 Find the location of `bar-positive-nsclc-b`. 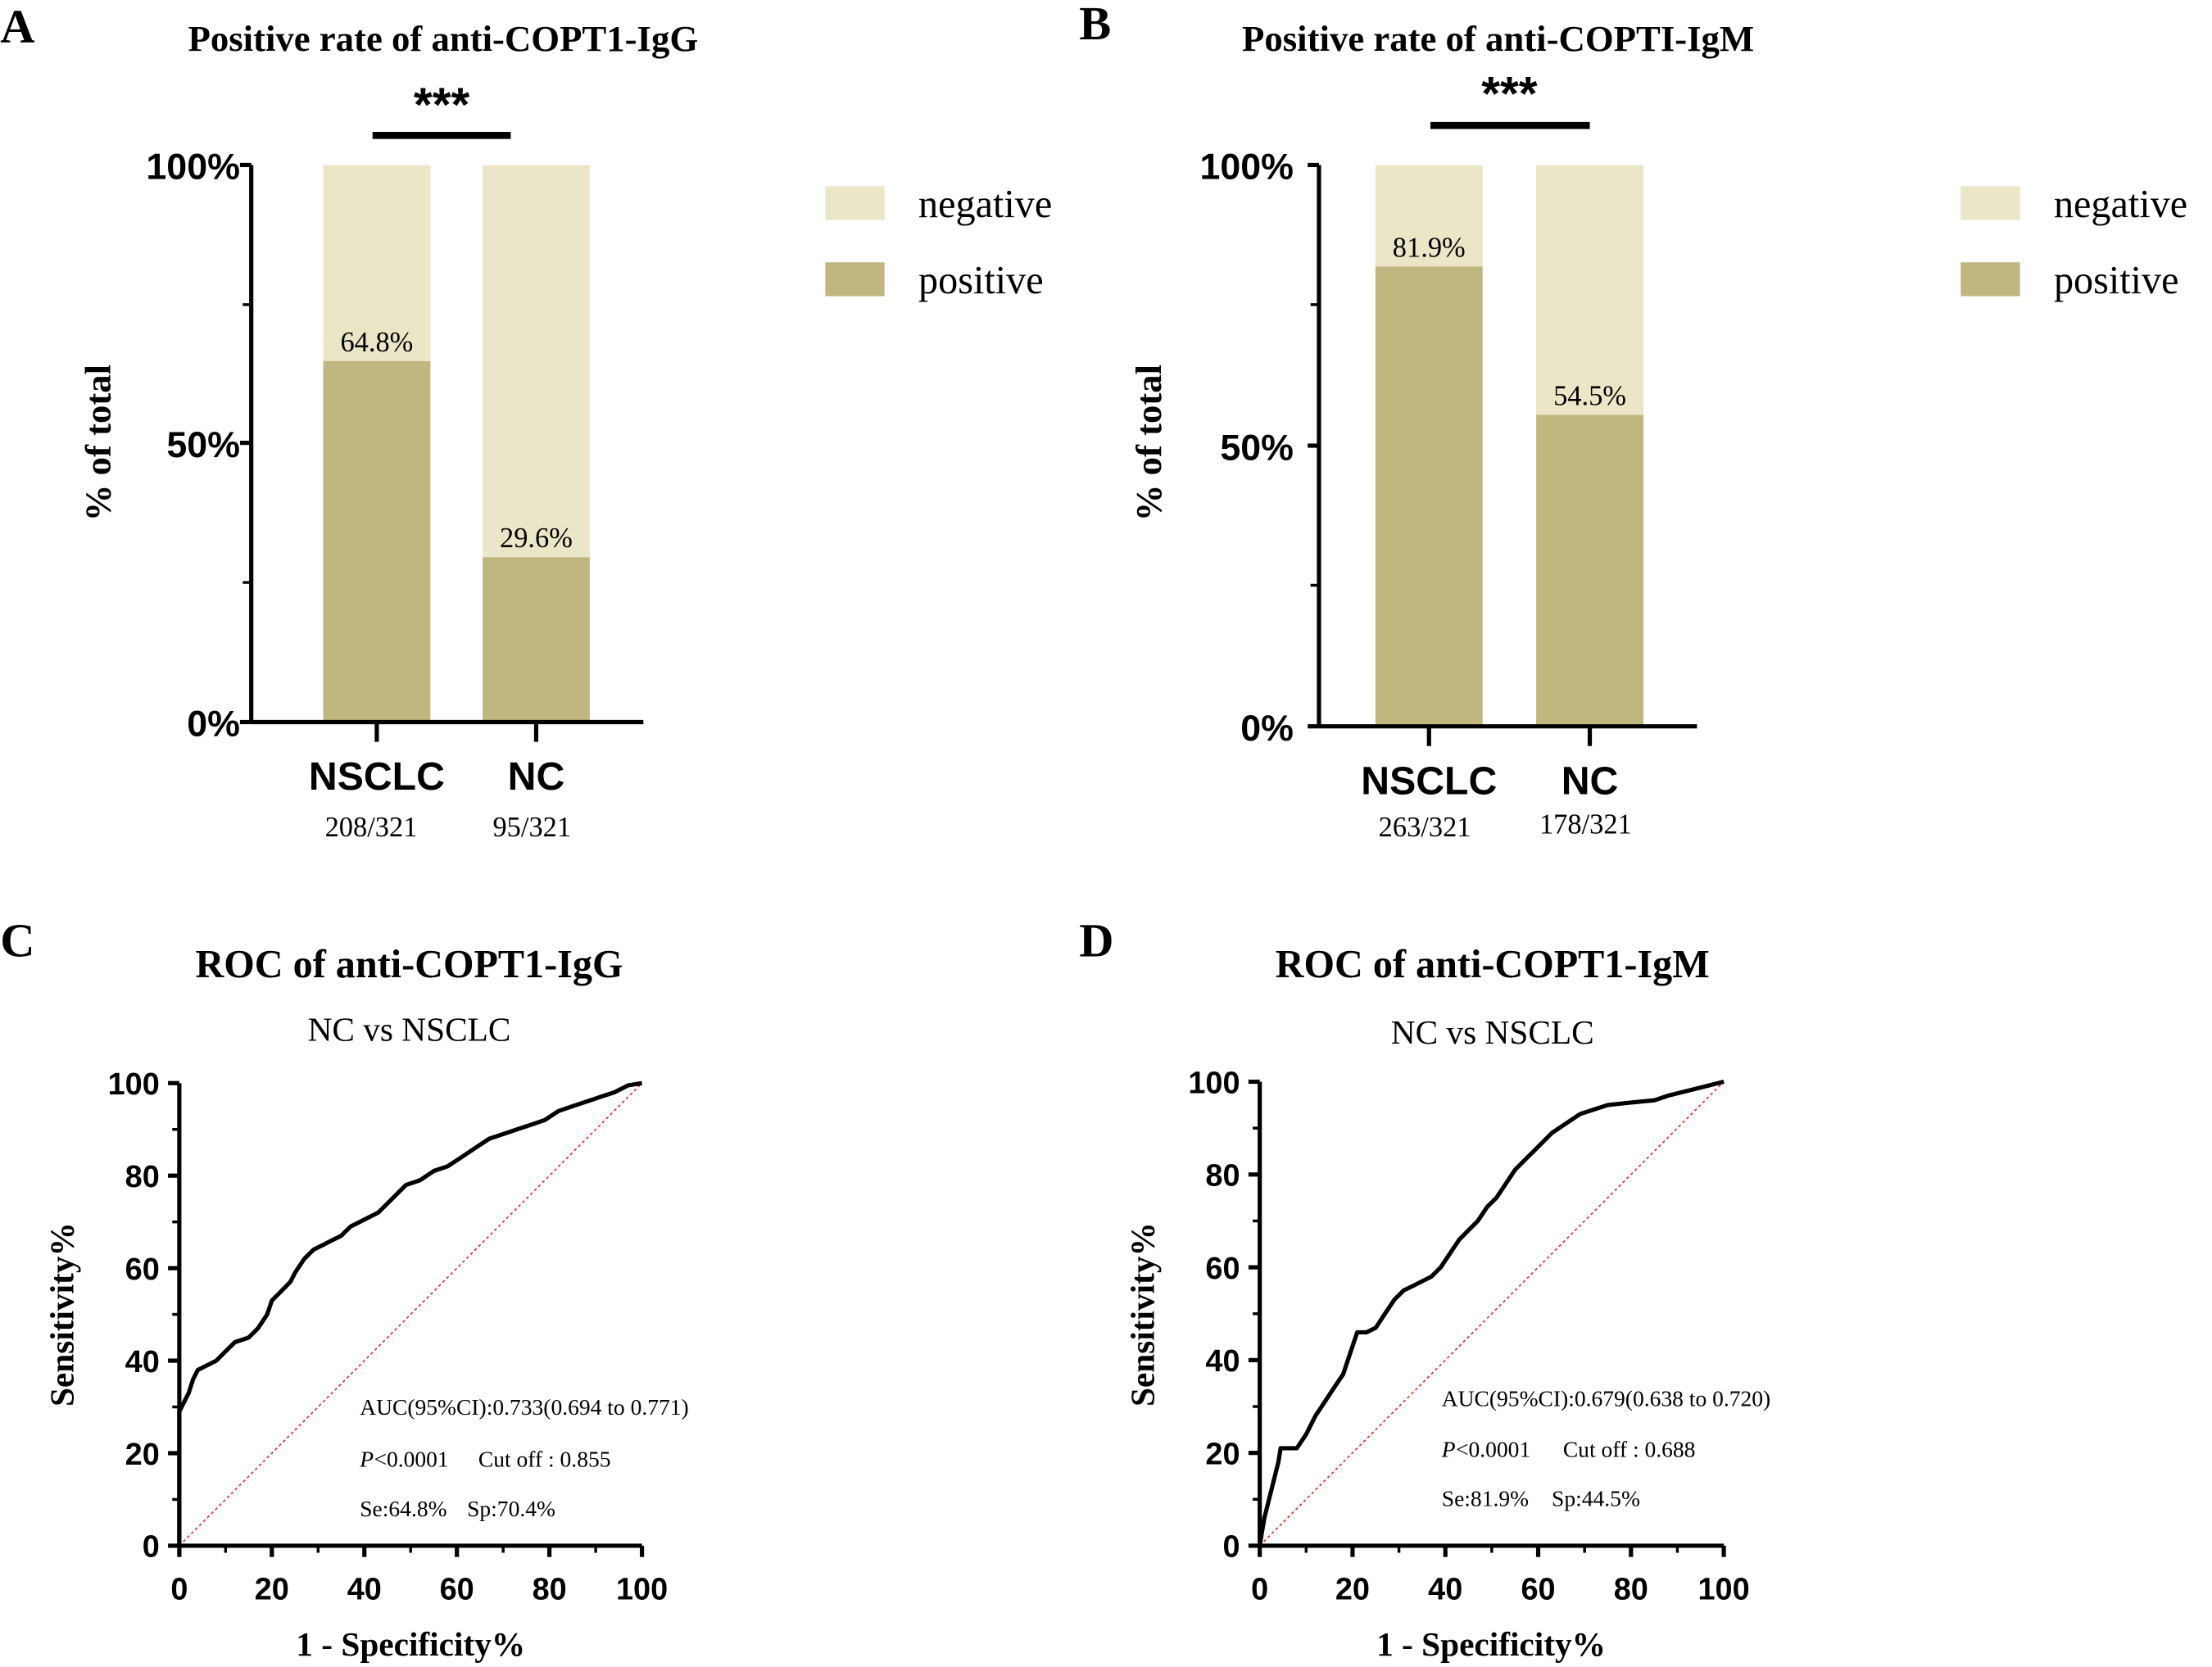

bar-positive-nsclc-b is located at coordinates (1429, 496).